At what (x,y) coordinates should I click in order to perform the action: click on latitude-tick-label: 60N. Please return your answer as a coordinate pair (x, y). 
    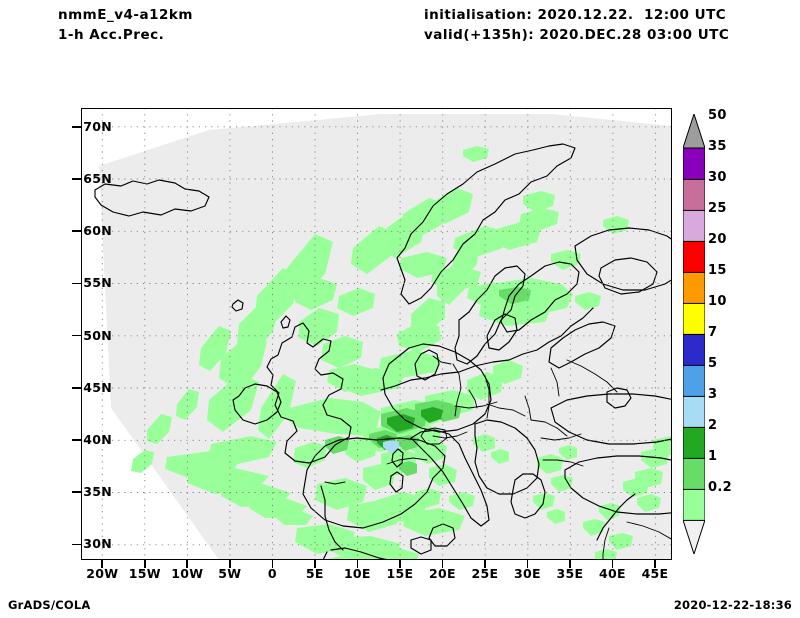
    Looking at the image, I should click on (97, 231).